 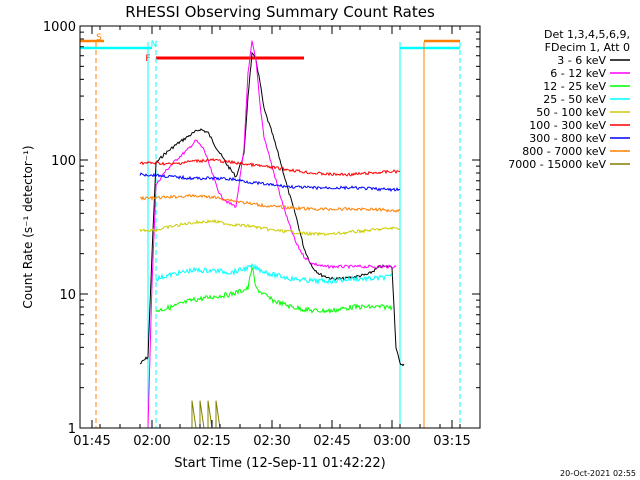 I want to click on series-line-25-50-kev, so click(x=274, y=274).